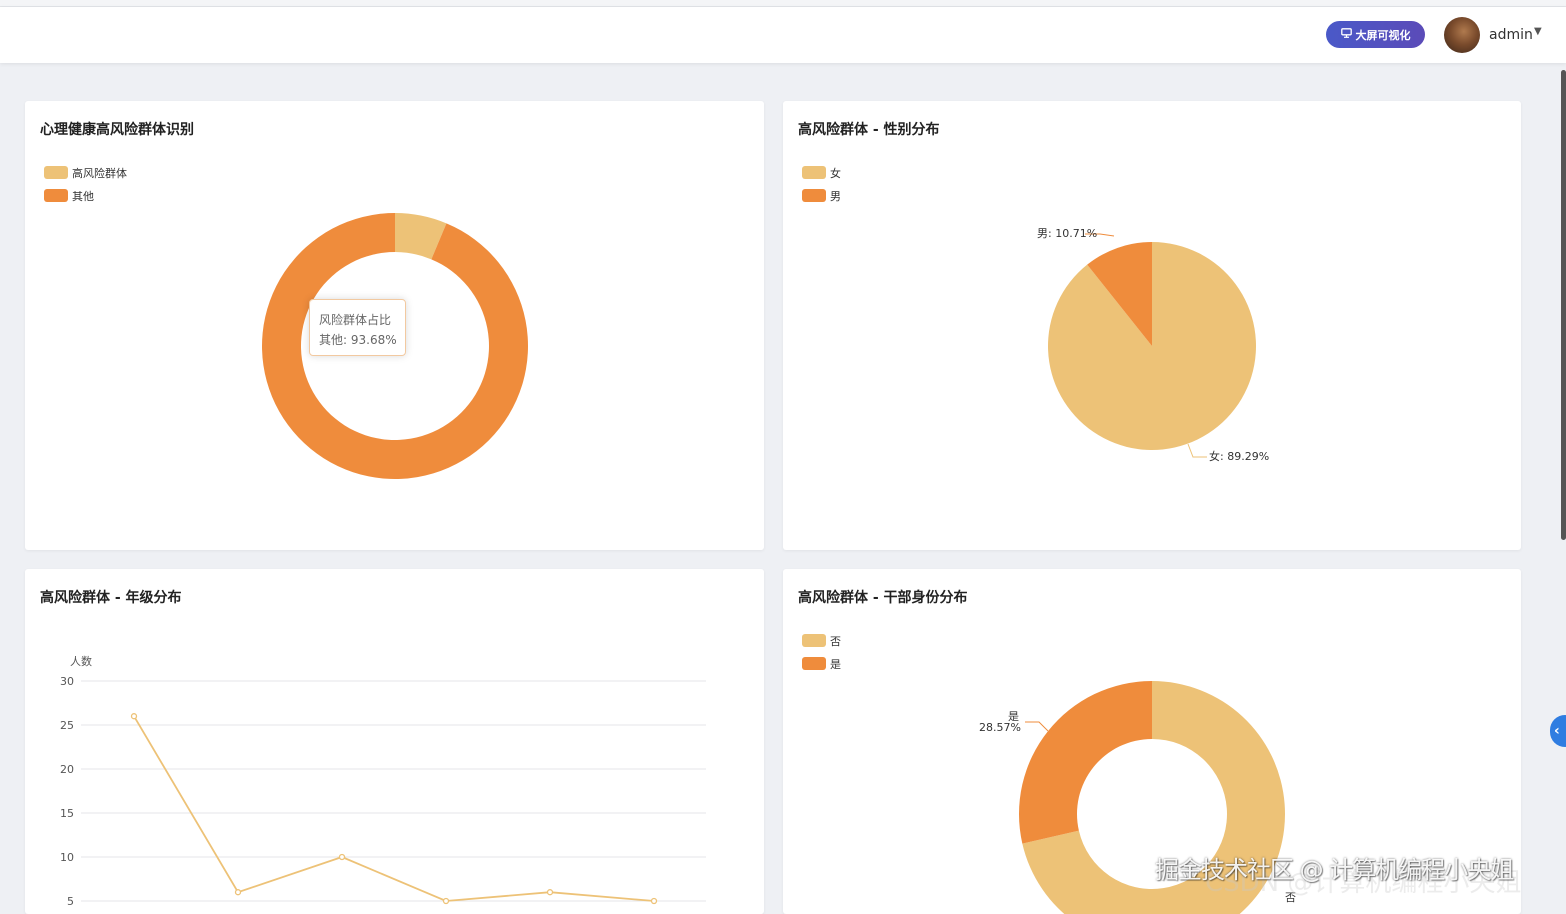 The image size is (1566, 914). I want to click on y-tick-label: 20, so click(67, 769).